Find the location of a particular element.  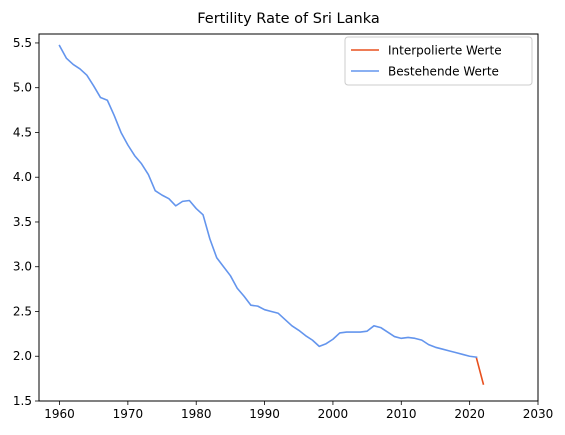

x-tick-label: 2030 is located at coordinates (538, 414).